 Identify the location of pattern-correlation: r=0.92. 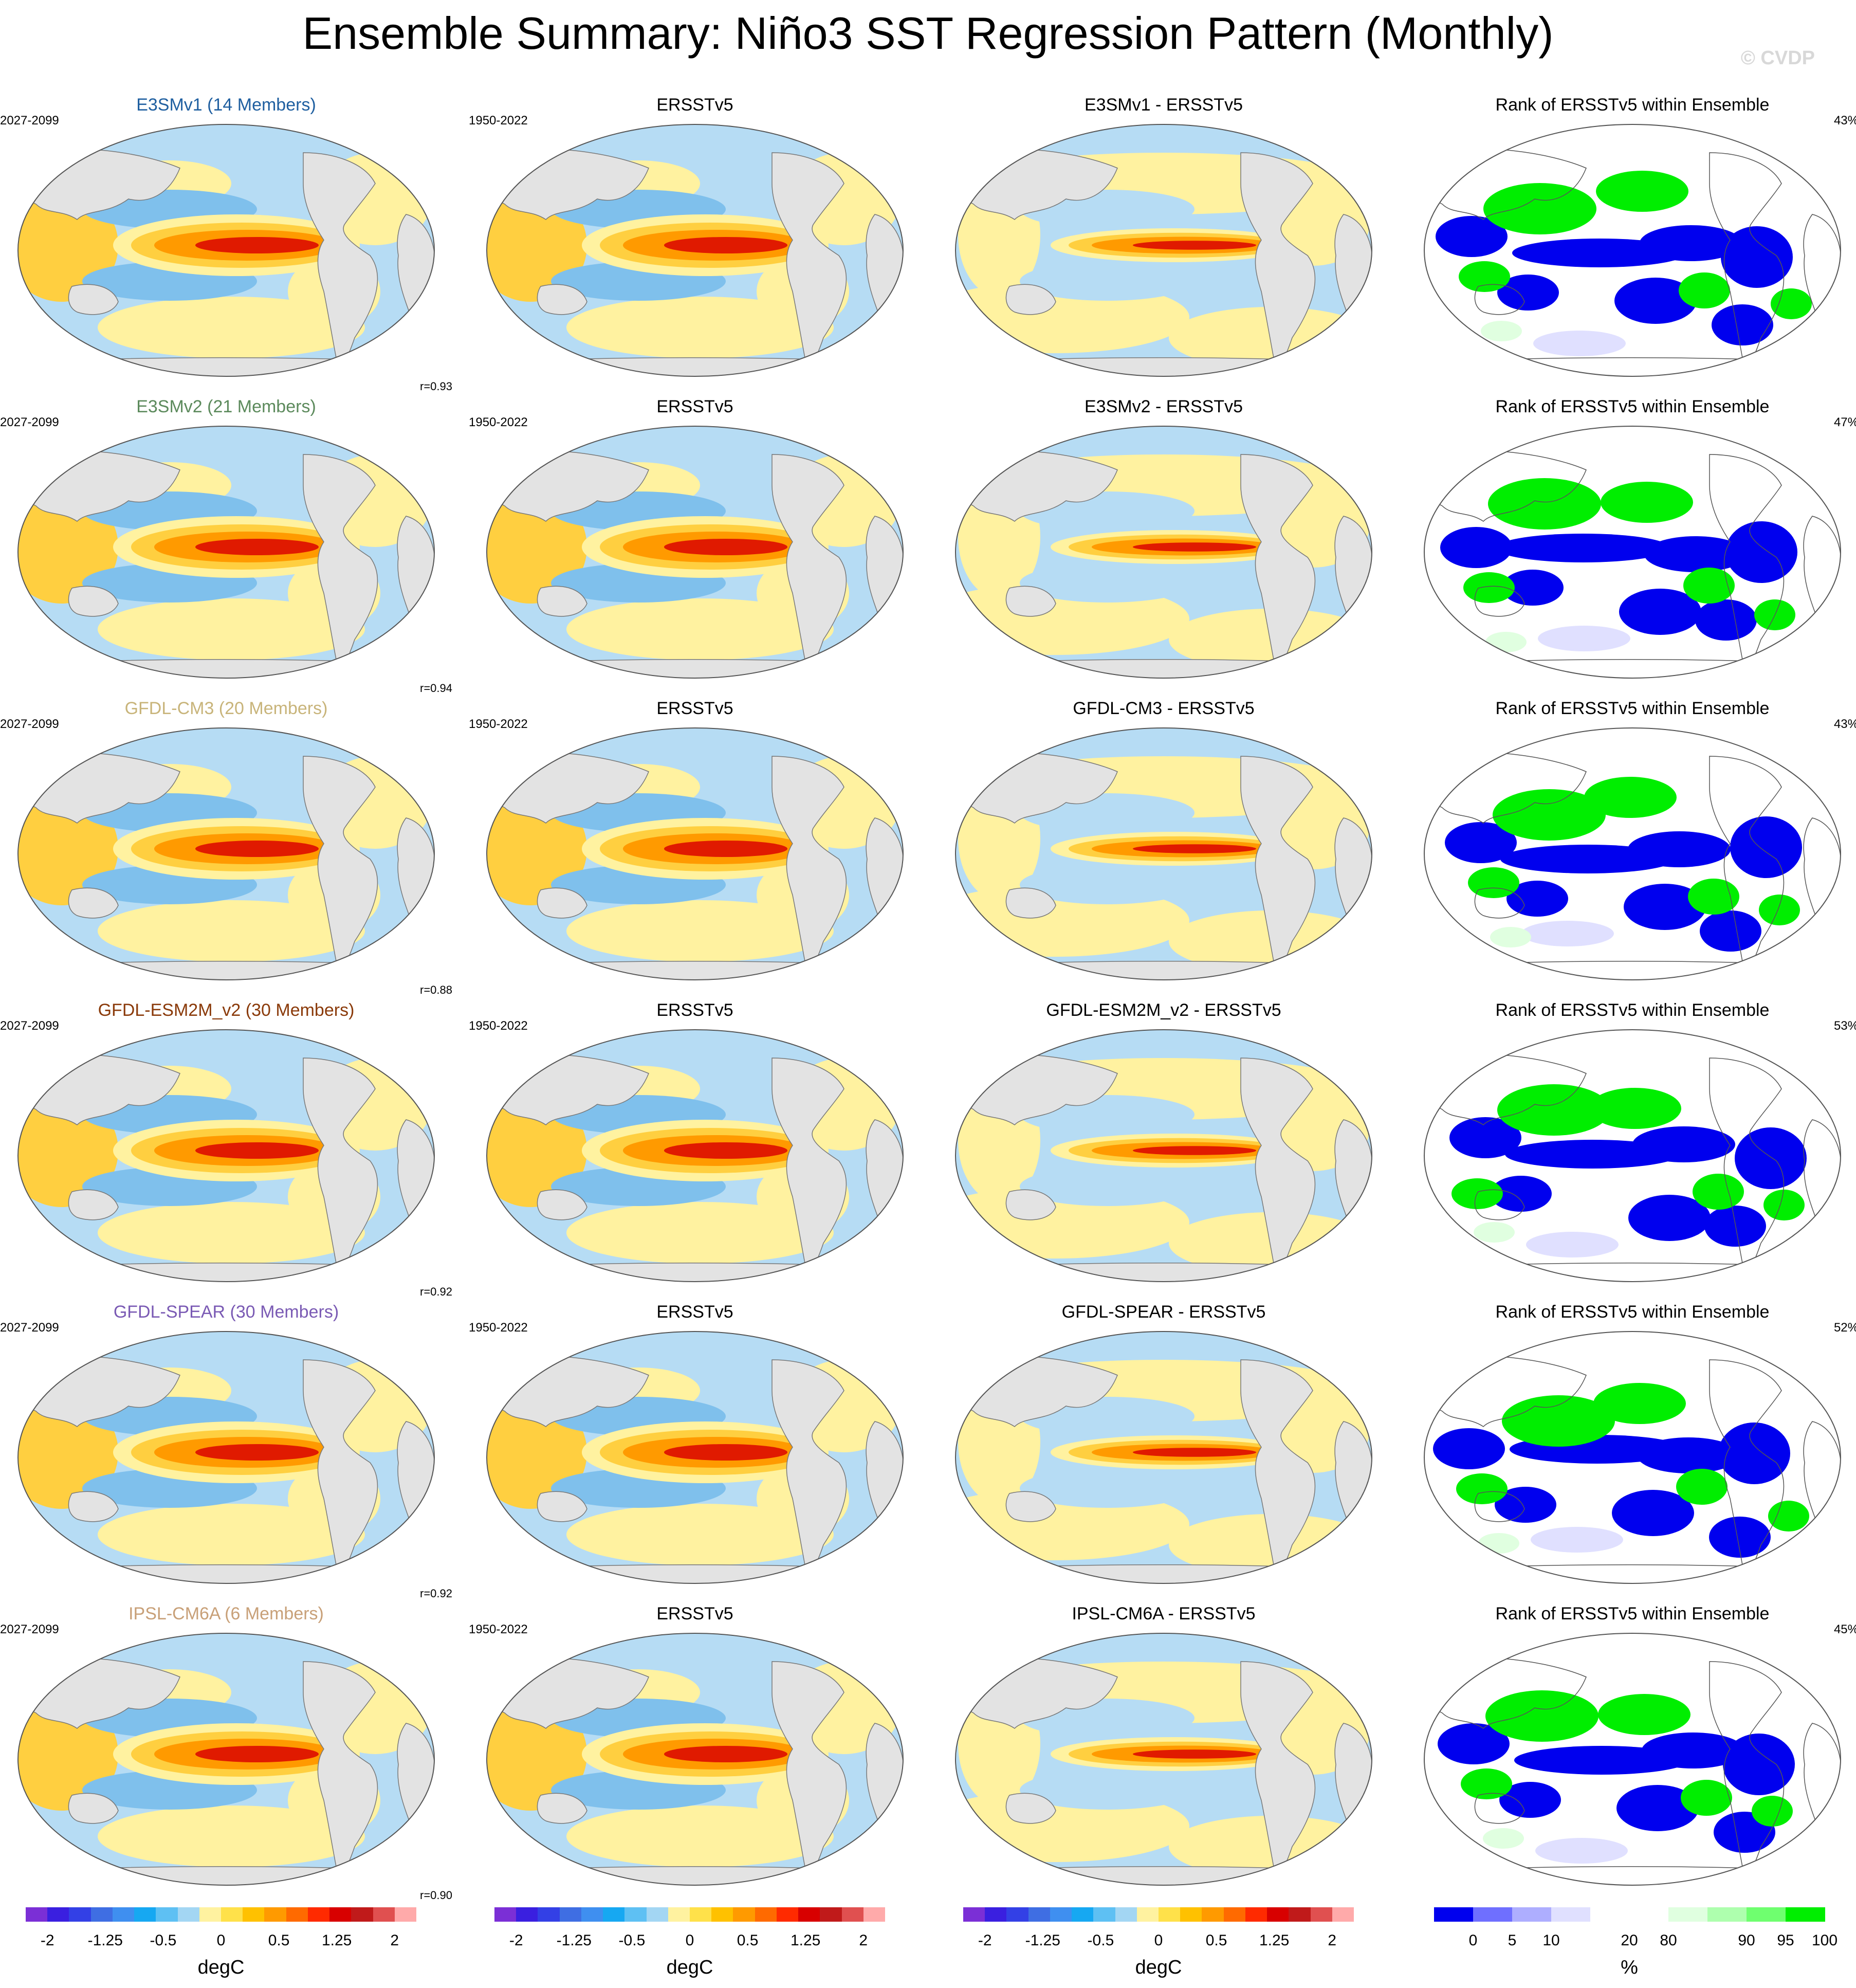
(436, 1291).